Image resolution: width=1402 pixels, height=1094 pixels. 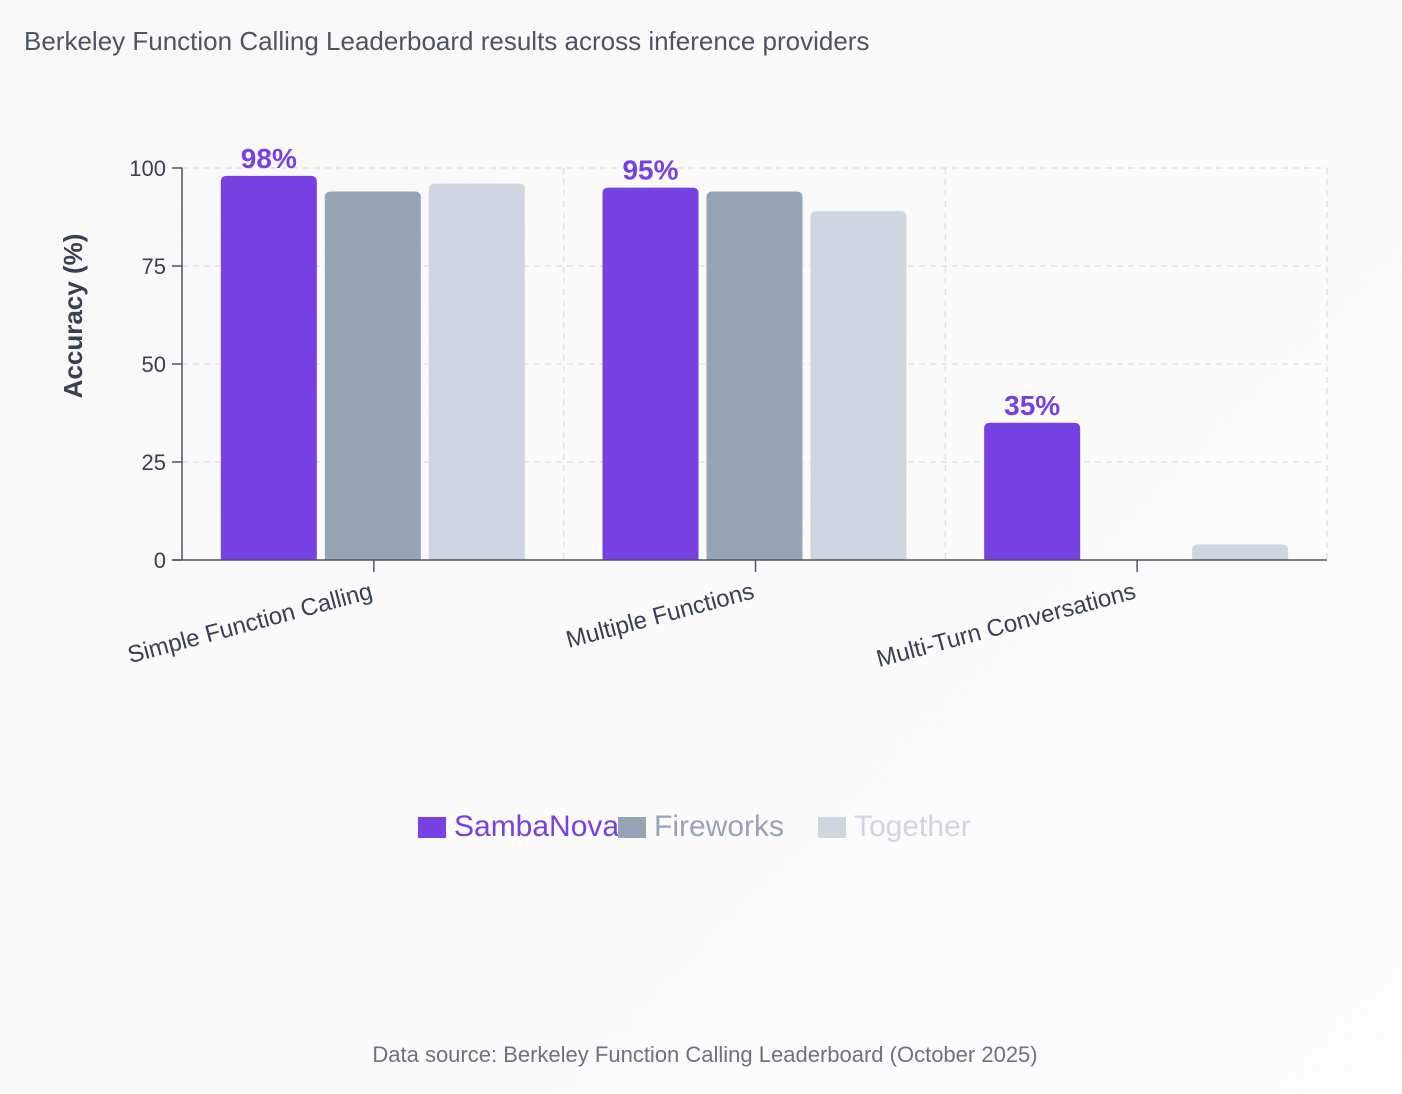 I want to click on x-tick-label: Simple Function Calling, so click(x=250, y=623).